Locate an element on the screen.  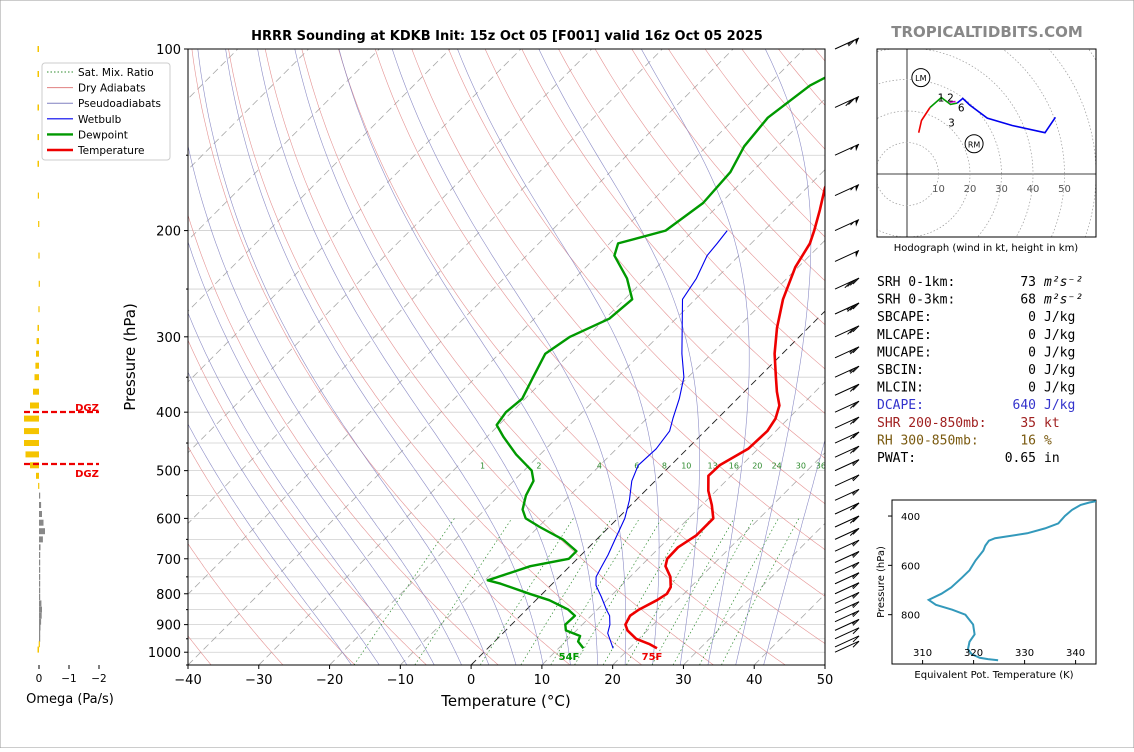
y-tick-label: 700 is located at coordinates (168, 560).